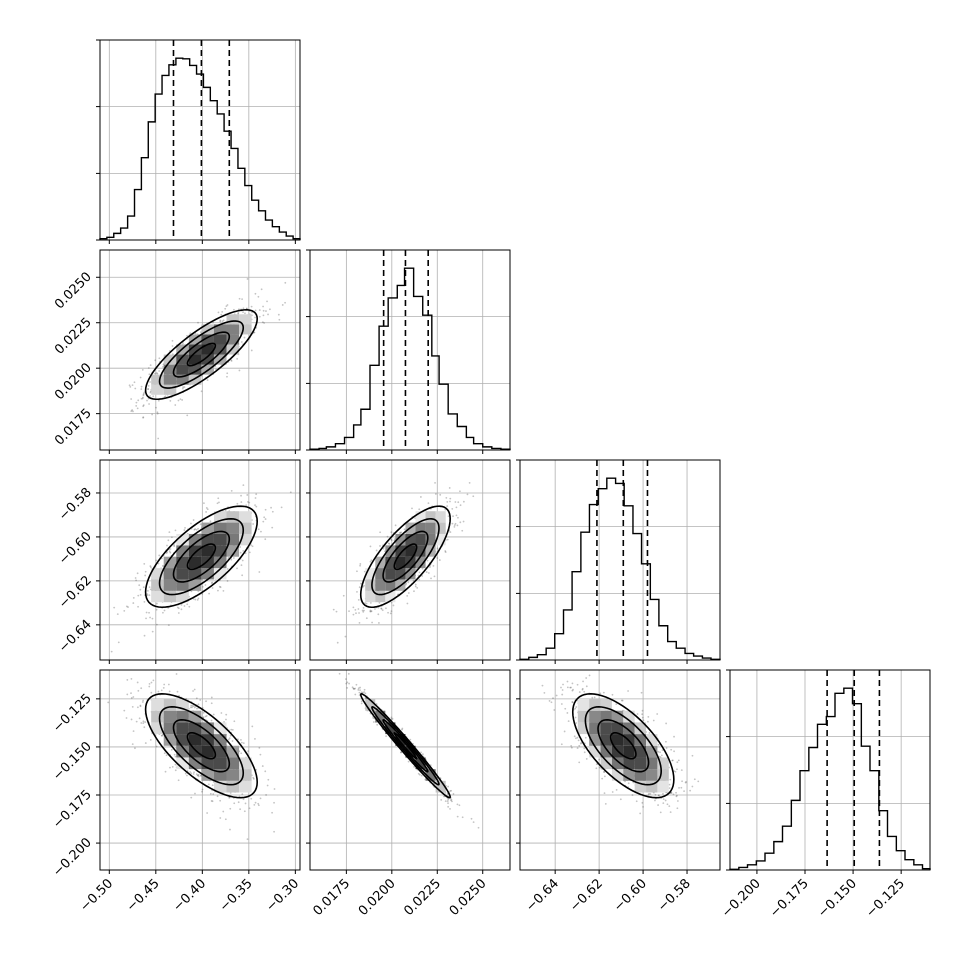 Image resolution: width=970 pixels, height=970 pixels. What do you see at coordinates (403, 562) in the screenshot?
I see `scatter-points` at bounding box center [403, 562].